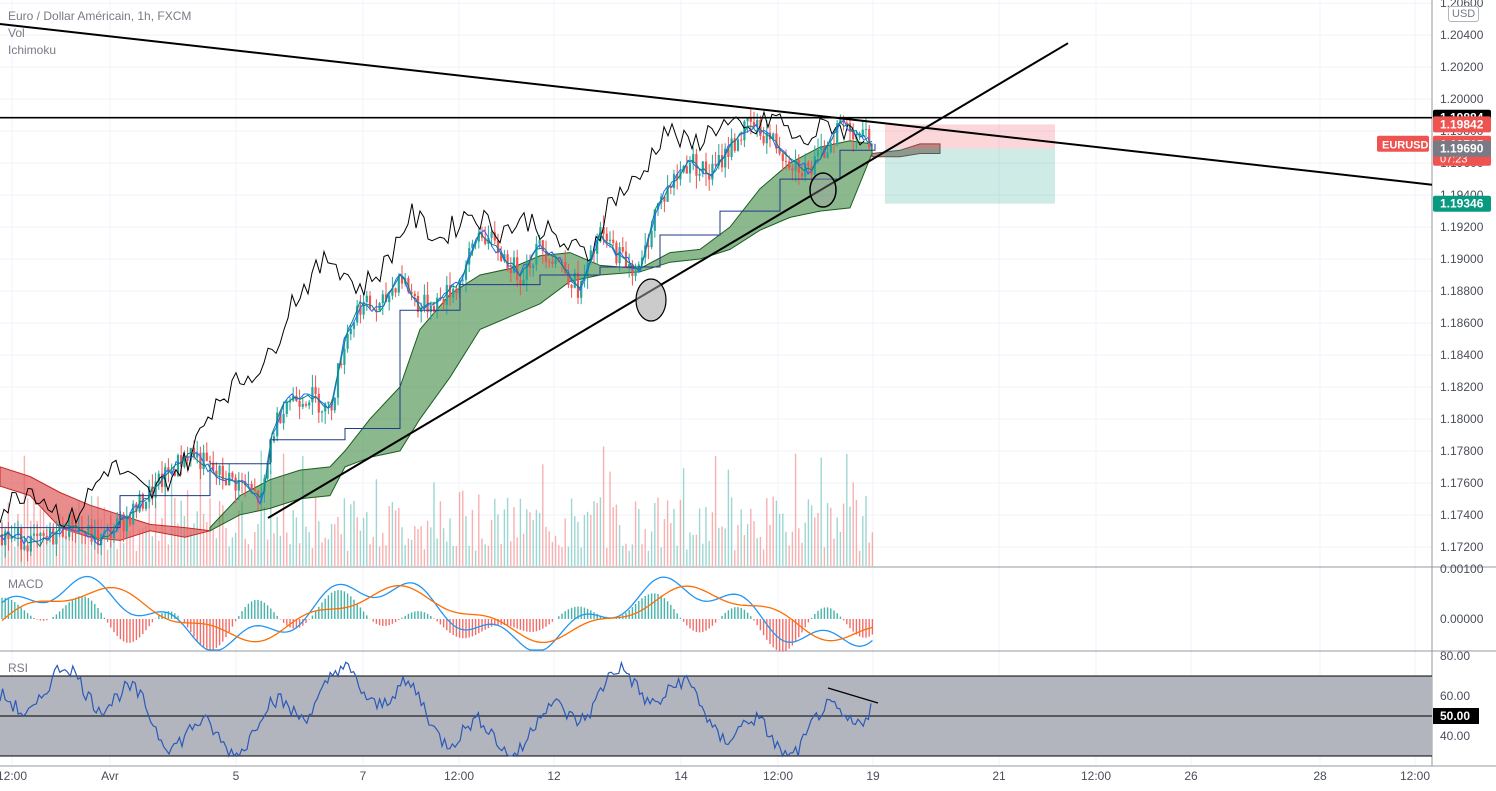 The image size is (1496, 791). What do you see at coordinates (1464, 14) in the screenshot?
I see `currency-button: USD` at bounding box center [1464, 14].